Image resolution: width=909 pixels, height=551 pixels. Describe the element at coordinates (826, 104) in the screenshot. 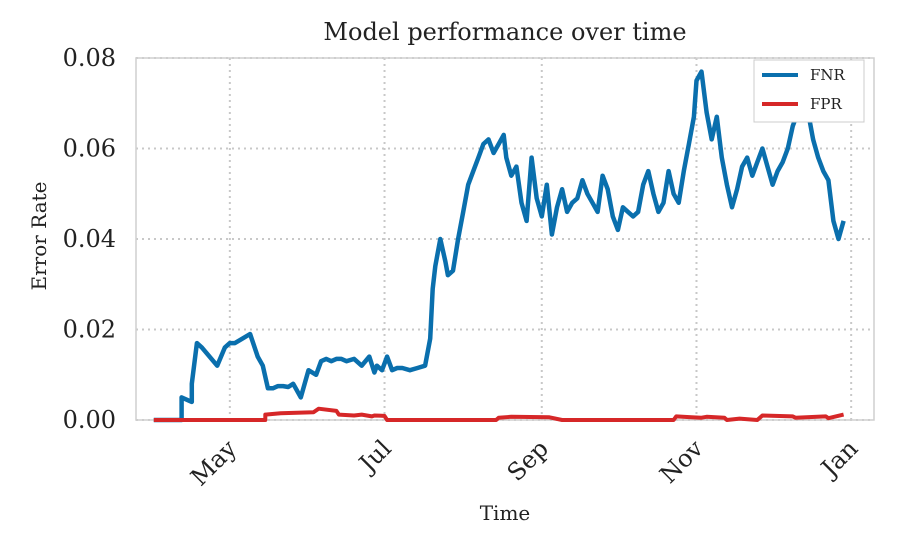

I see `legend-label-fpr: FPR` at that location.